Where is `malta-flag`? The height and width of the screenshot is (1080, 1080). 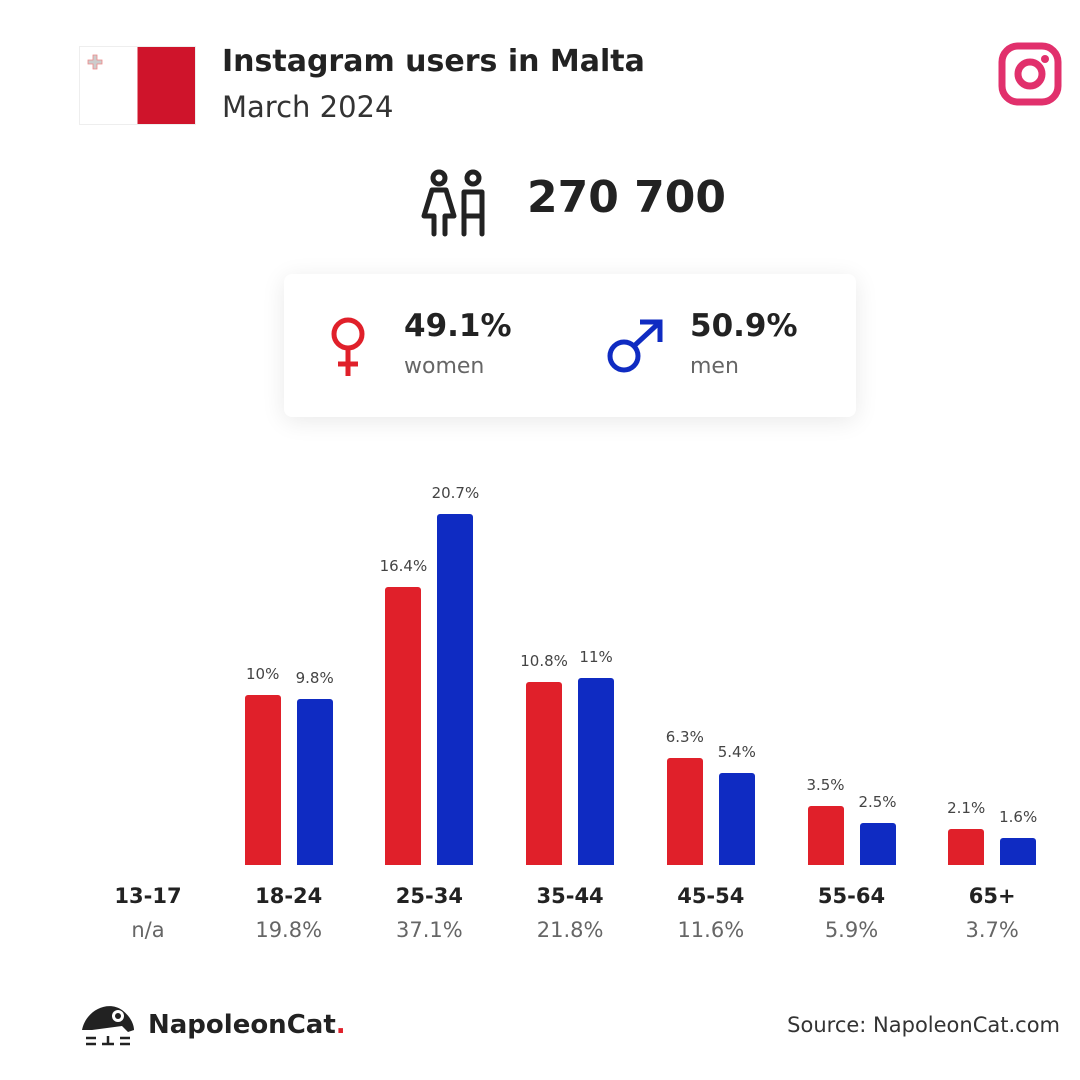
malta-flag is located at coordinates (137, 85).